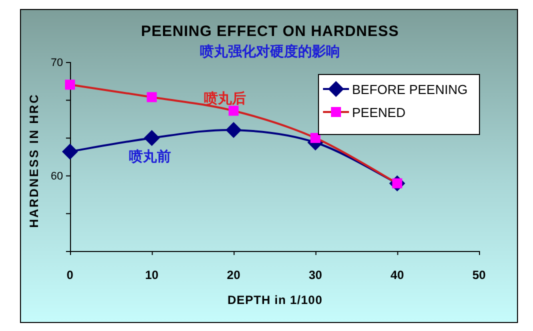 This screenshot has height=331, width=533. What do you see at coordinates (152, 275) in the screenshot?
I see `x-tick-label: 10` at bounding box center [152, 275].